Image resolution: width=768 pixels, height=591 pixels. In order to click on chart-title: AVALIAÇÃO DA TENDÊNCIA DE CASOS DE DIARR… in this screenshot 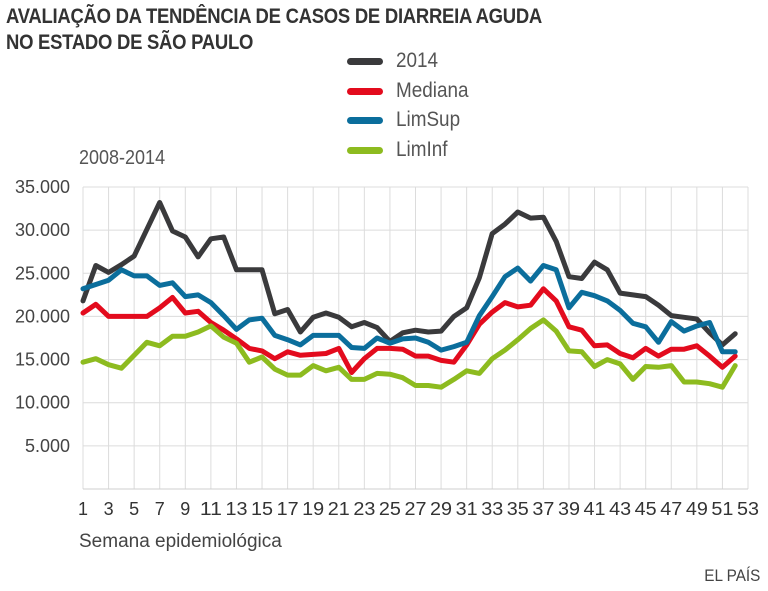, I will do `click(274, 30)`.